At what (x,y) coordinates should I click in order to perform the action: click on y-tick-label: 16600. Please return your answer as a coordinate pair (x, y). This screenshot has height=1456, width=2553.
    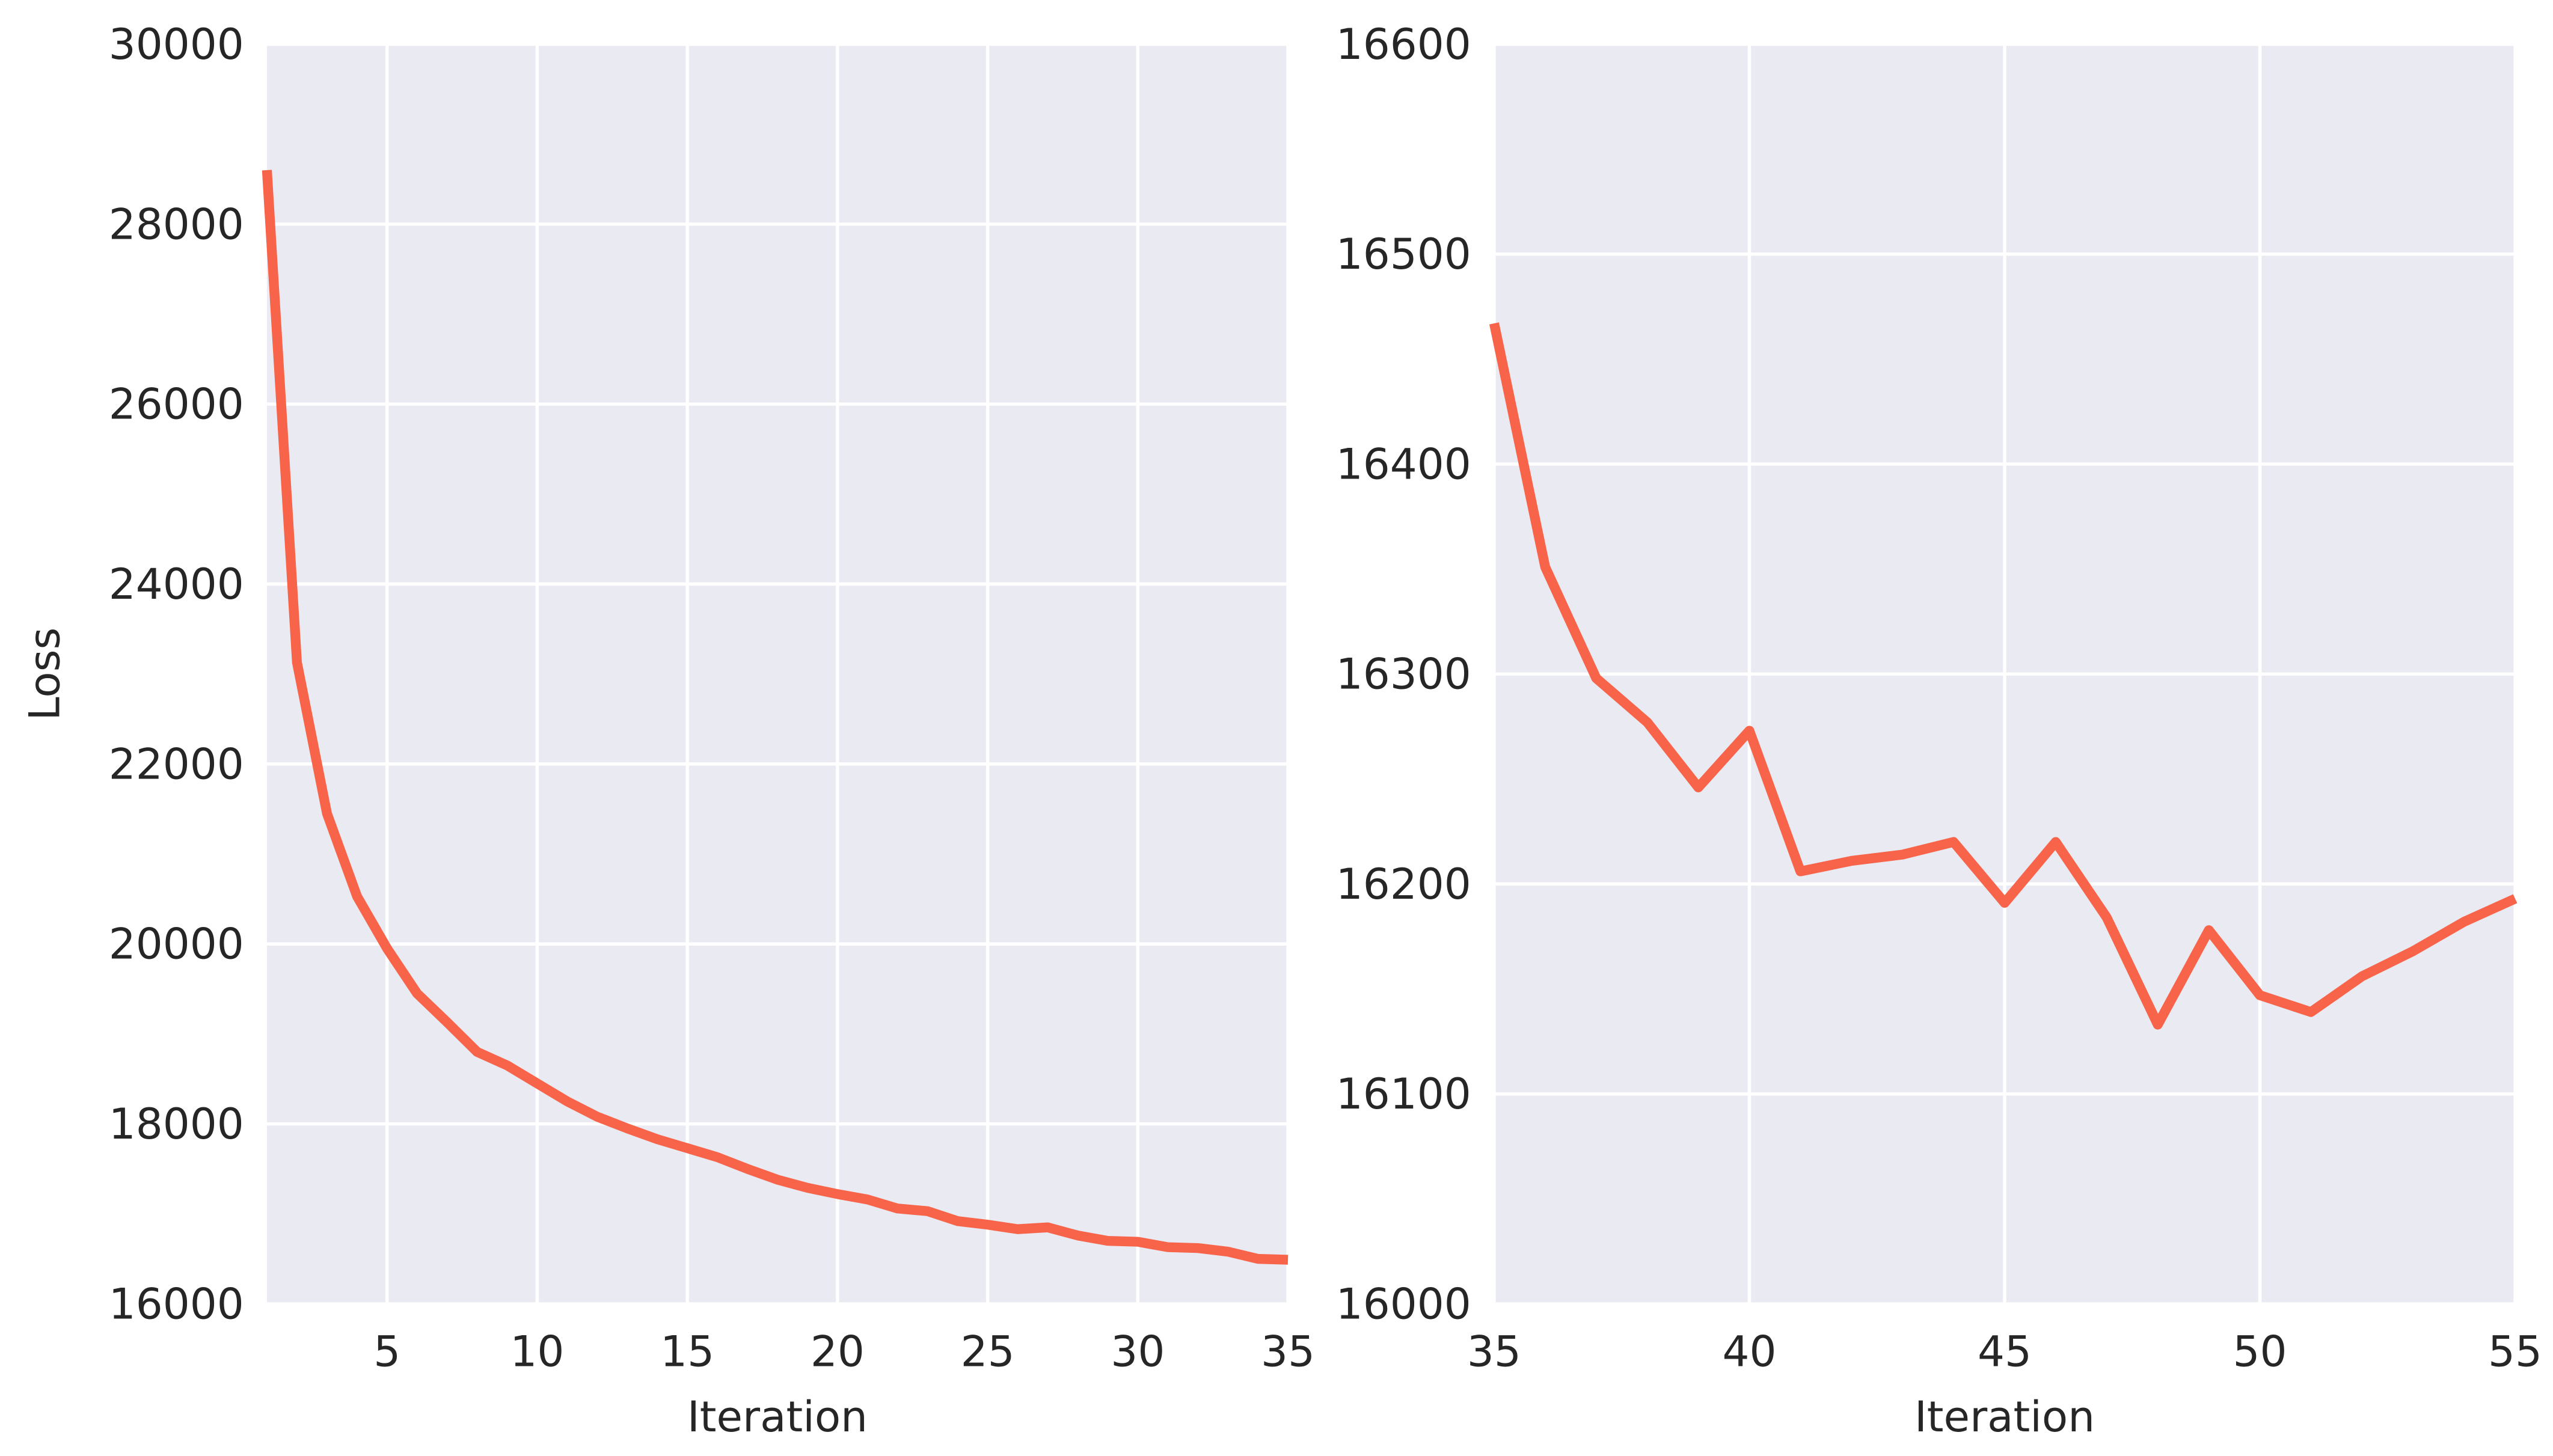
    Looking at the image, I should click on (1403, 44).